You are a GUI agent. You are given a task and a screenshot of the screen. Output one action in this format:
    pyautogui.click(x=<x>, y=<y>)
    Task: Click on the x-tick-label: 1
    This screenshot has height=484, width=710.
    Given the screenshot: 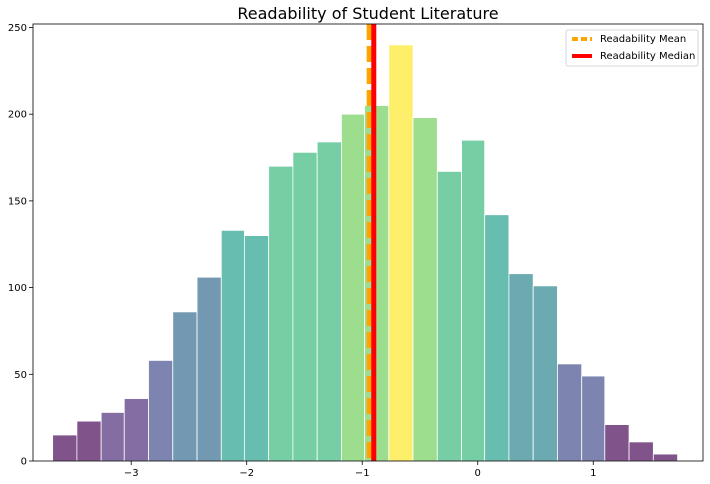 What is the action you would take?
    pyautogui.click(x=593, y=473)
    